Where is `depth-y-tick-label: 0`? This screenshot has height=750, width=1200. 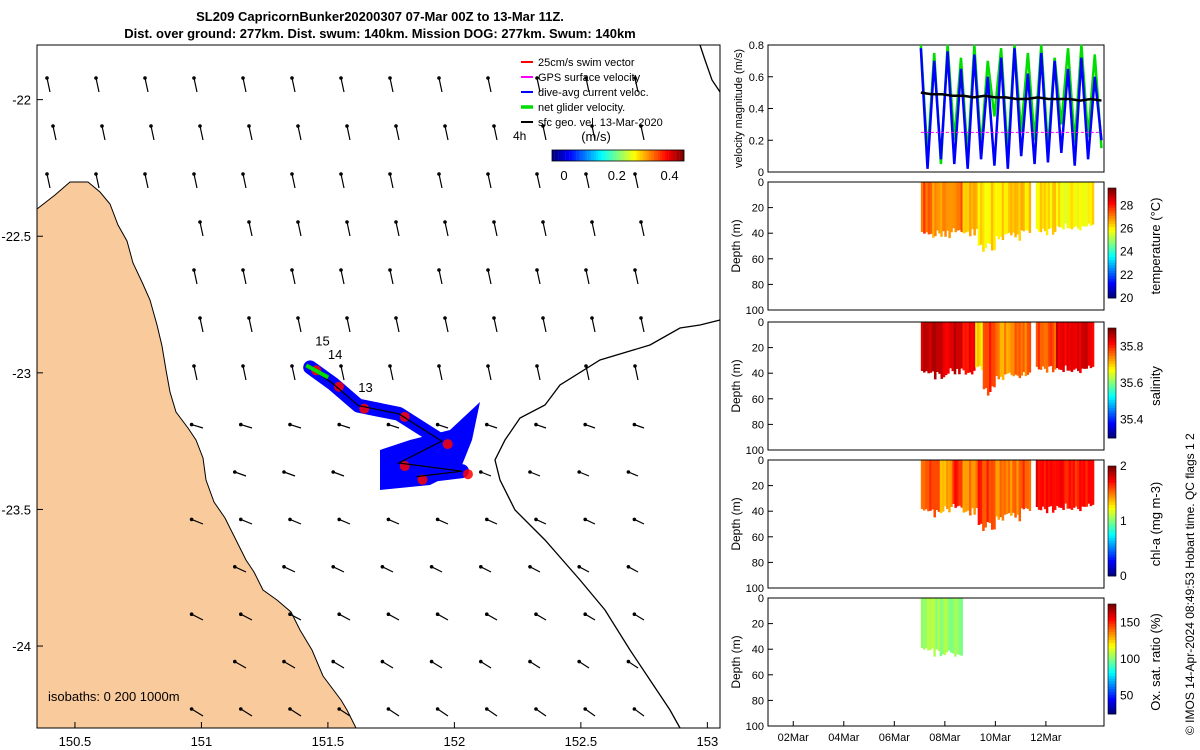
depth-y-tick-label: 0 is located at coordinates (761, 461).